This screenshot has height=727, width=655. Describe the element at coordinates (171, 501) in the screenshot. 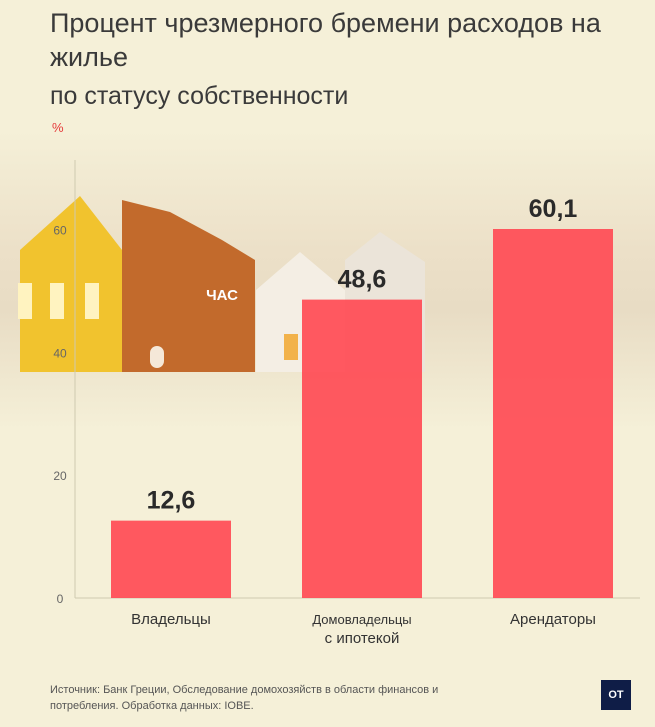

I see `bar-value-label: 12,6` at that location.